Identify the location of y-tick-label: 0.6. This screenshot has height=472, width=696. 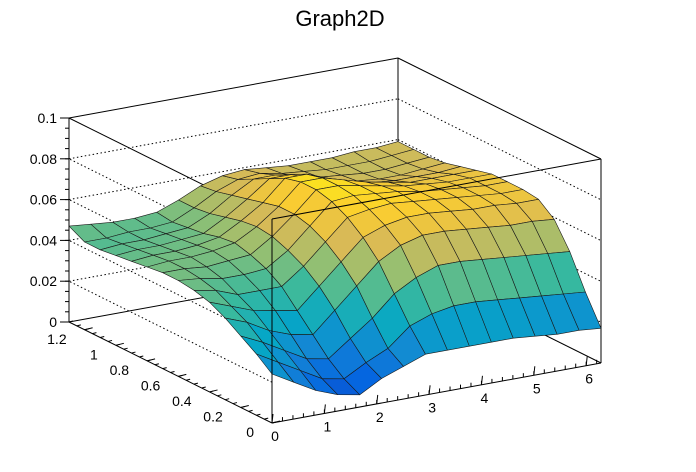
(151, 385).